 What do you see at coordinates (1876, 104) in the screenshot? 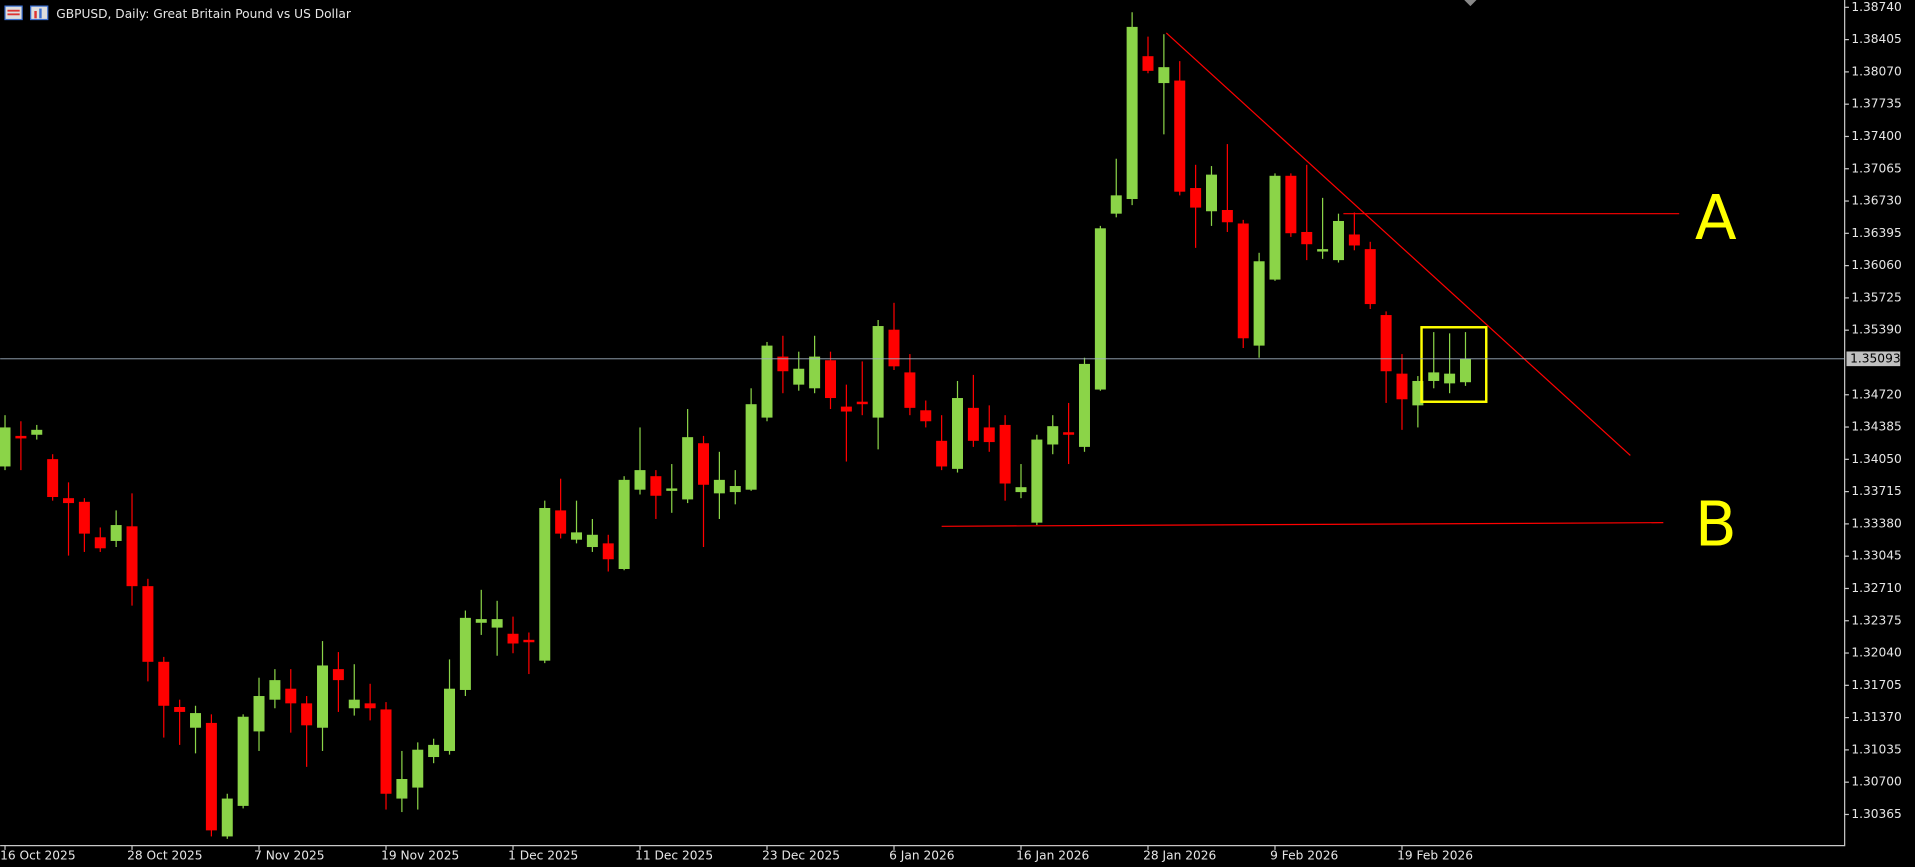
I see `y-tick-label: 1.37735` at bounding box center [1876, 104].